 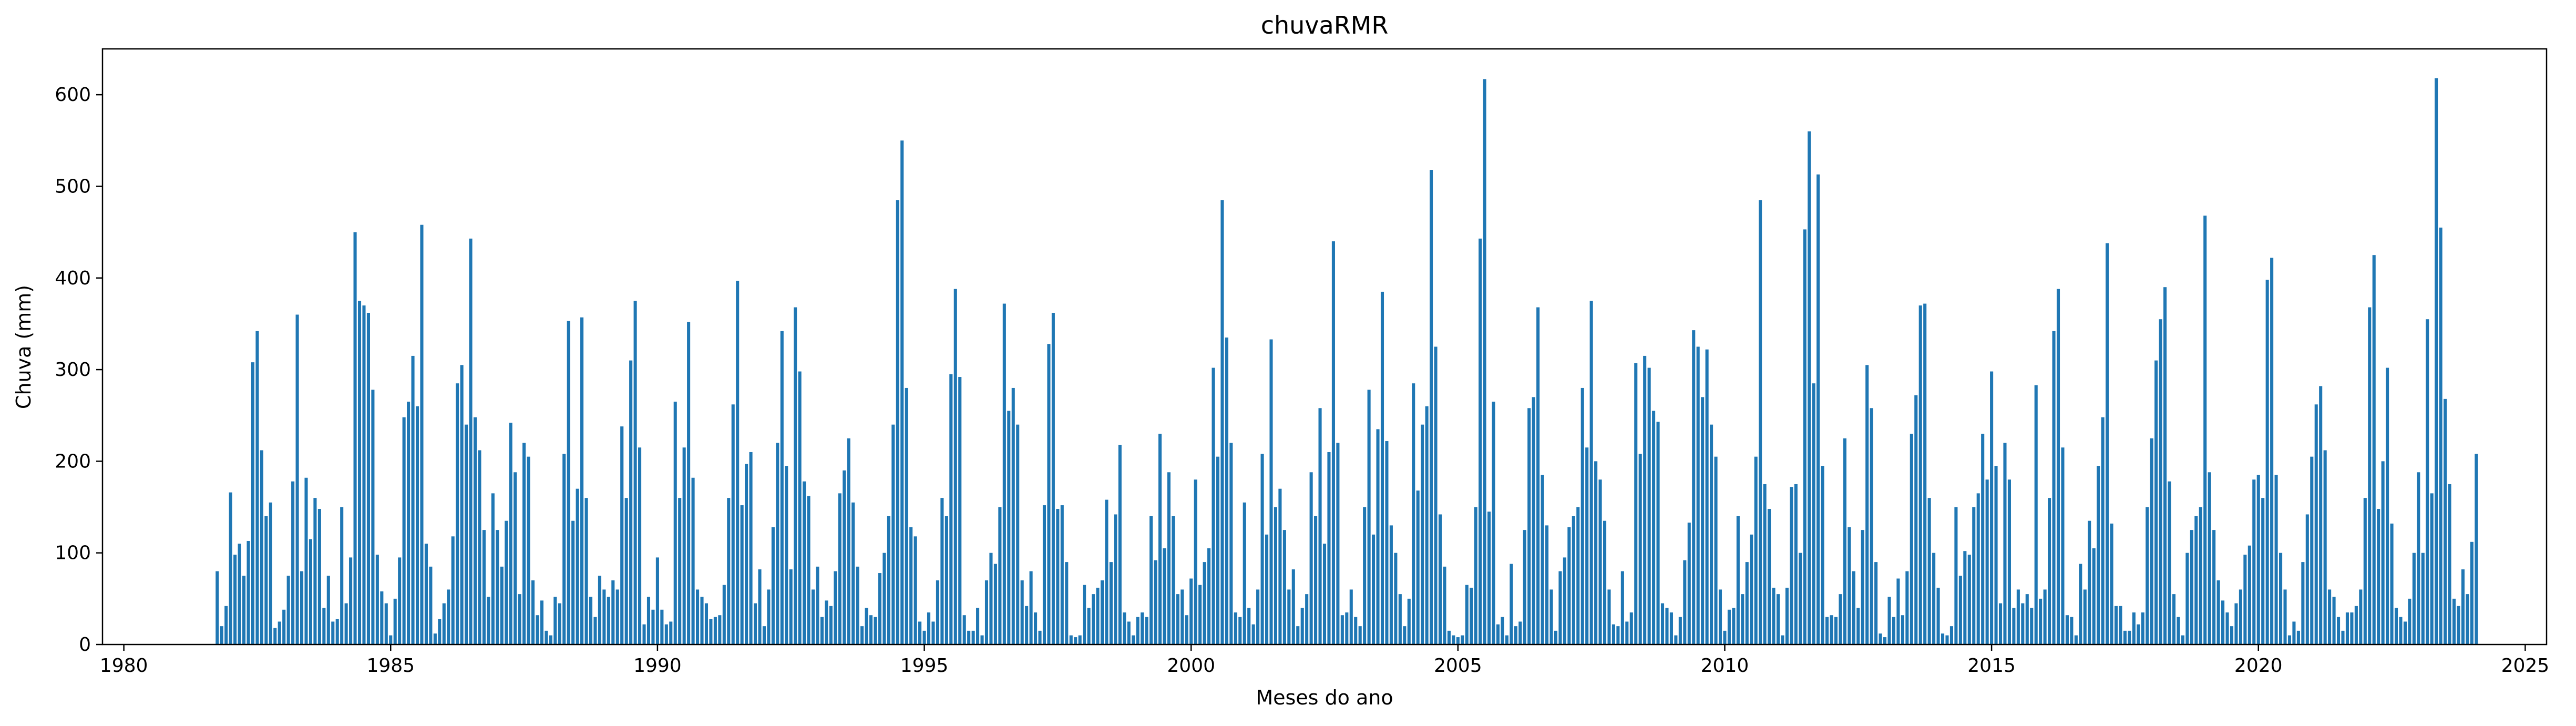 What do you see at coordinates (73, 186) in the screenshot?
I see `y-tick-label: 500` at bounding box center [73, 186].